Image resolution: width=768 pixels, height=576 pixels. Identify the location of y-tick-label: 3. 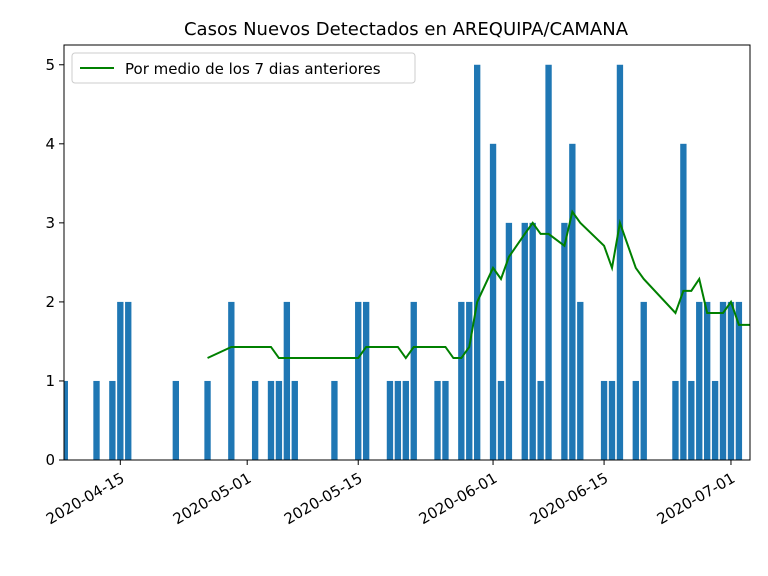
(50, 223).